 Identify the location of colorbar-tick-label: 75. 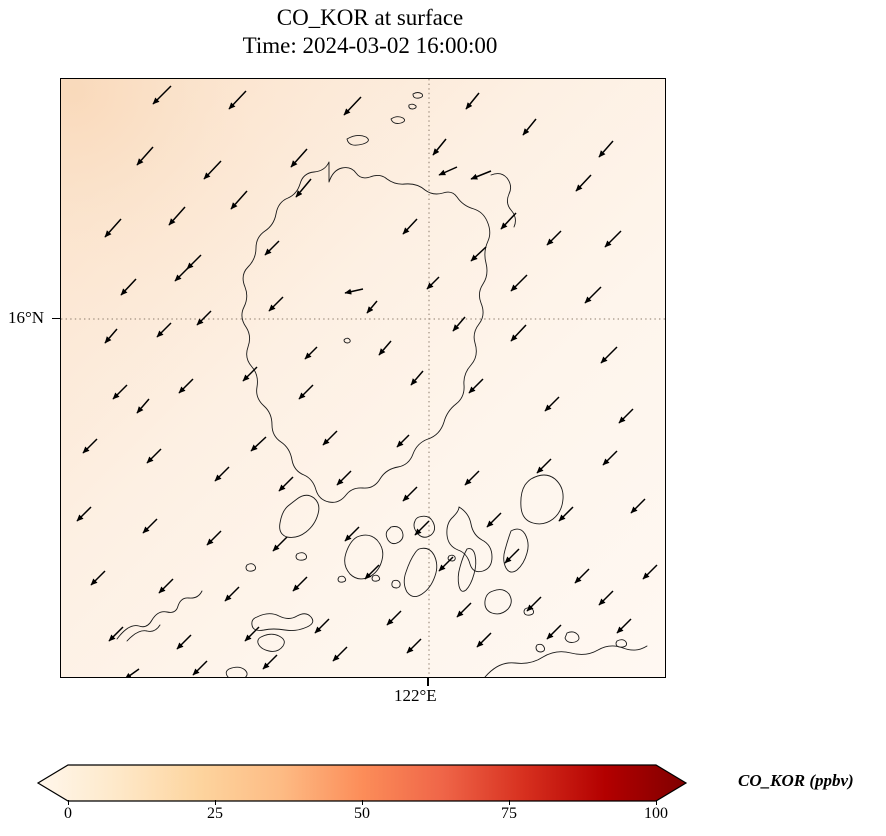
(509, 813).